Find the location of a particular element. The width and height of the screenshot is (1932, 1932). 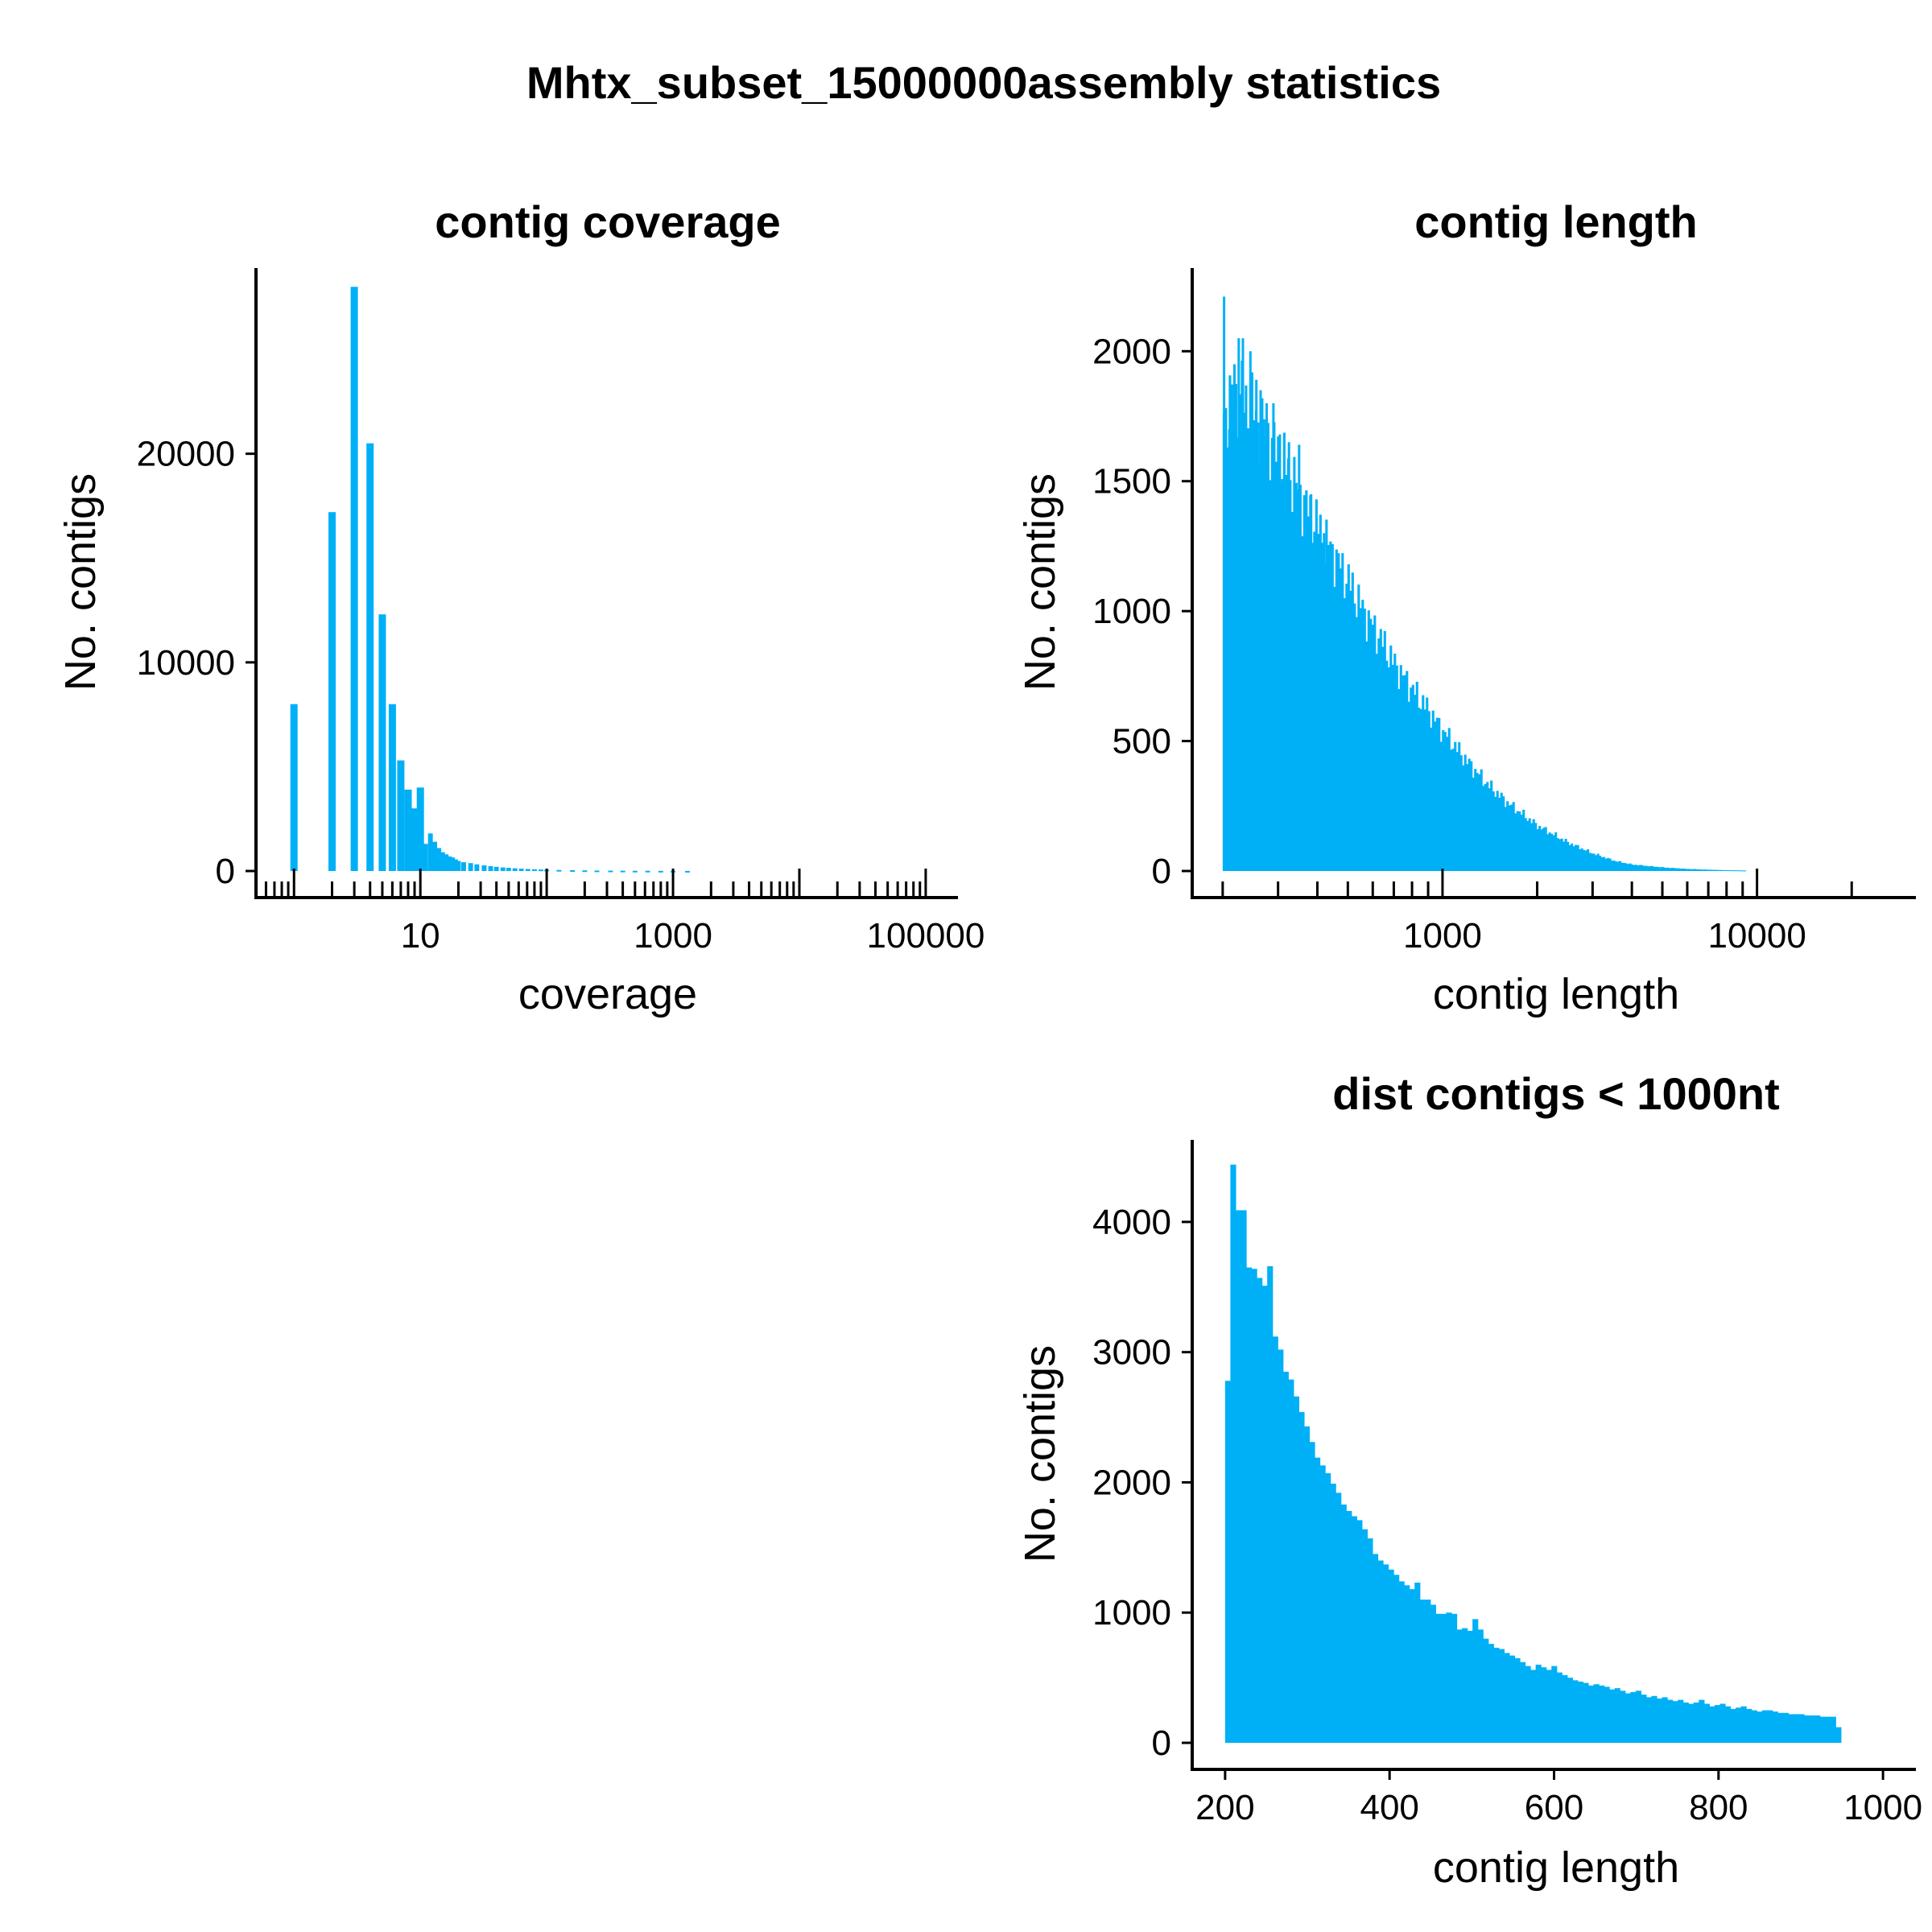

length-x-tick-label: 10000 is located at coordinates (1756, 936).